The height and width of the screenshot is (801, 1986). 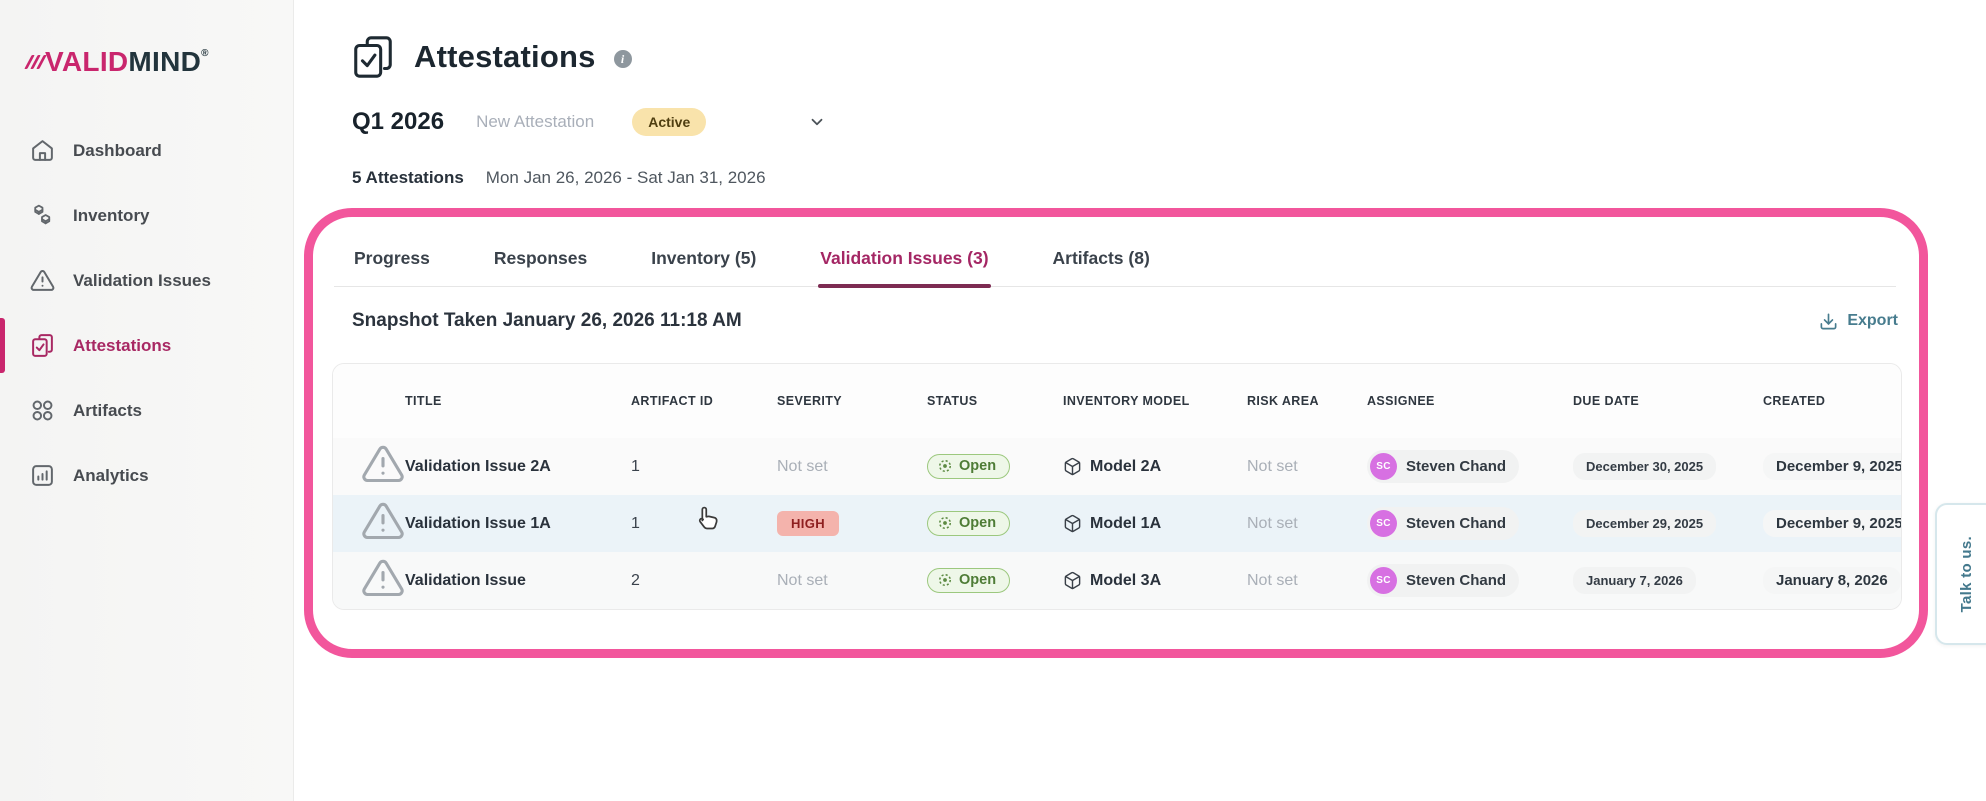 What do you see at coordinates (704, 258) in the screenshot?
I see `tab-inventory: Inventory (5)` at bounding box center [704, 258].